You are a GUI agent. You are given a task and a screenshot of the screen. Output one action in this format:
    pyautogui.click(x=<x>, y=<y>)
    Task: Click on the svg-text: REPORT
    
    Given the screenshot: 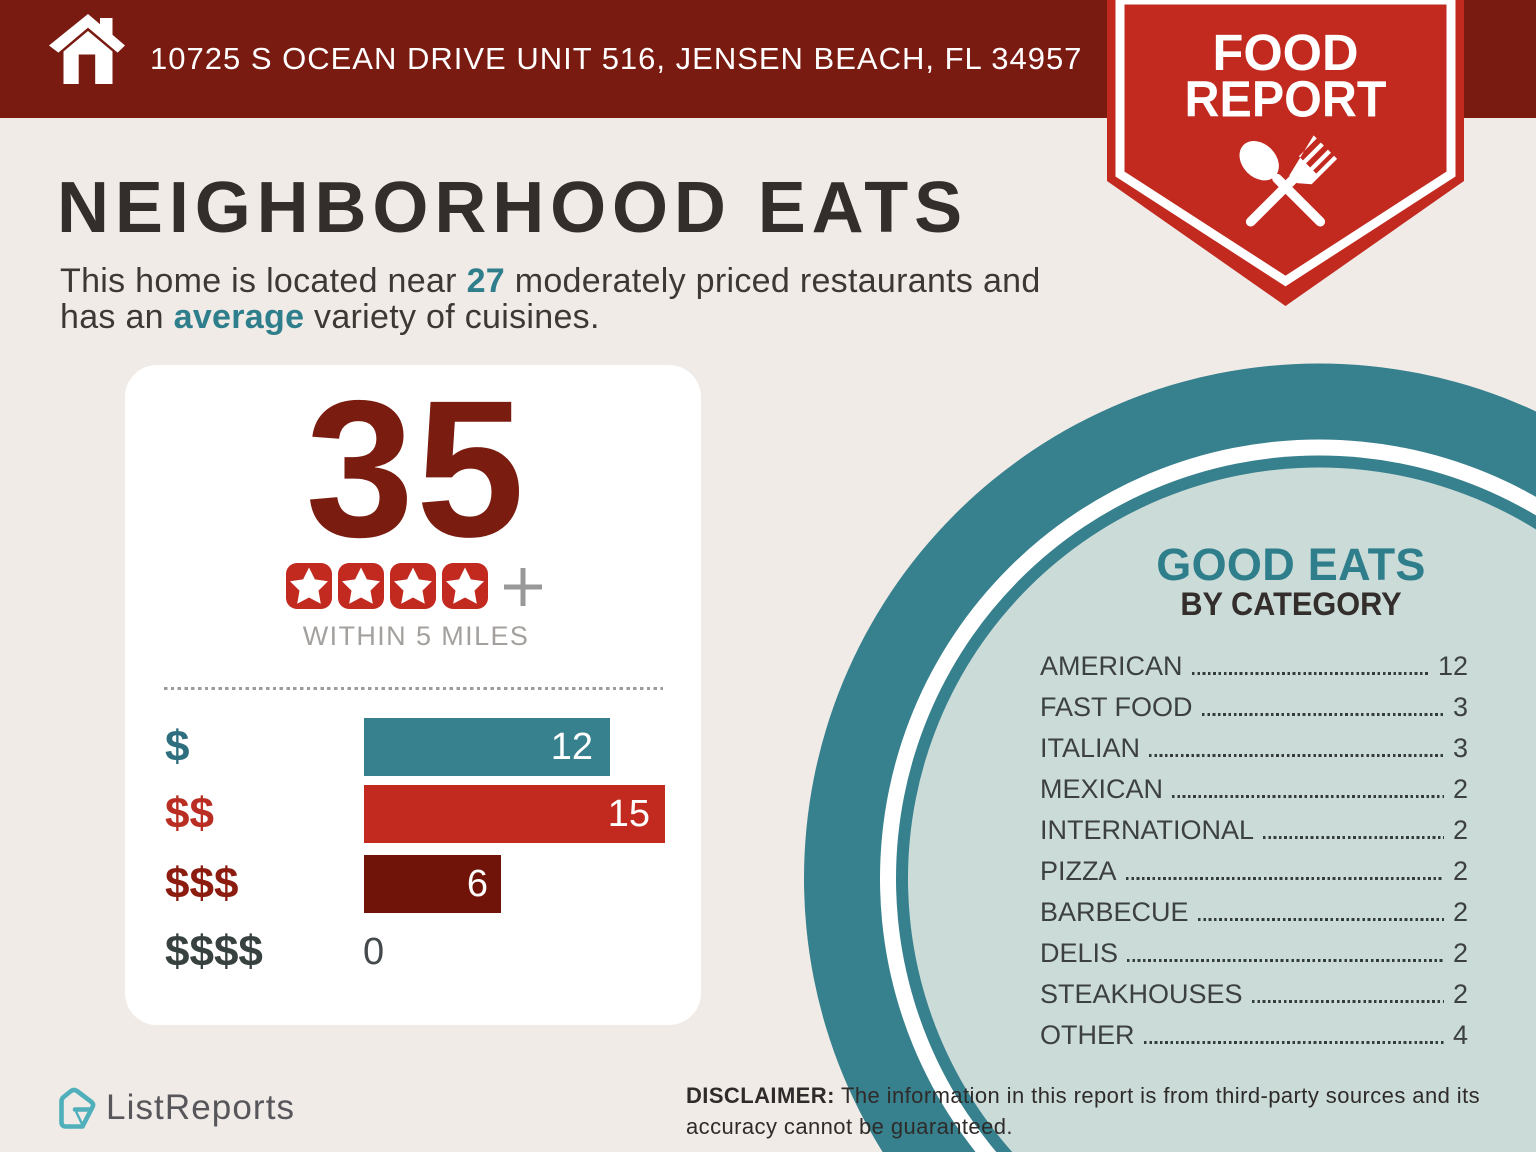 What is the action you would take?
    pyautogui.click(x=1286, y=99)
    